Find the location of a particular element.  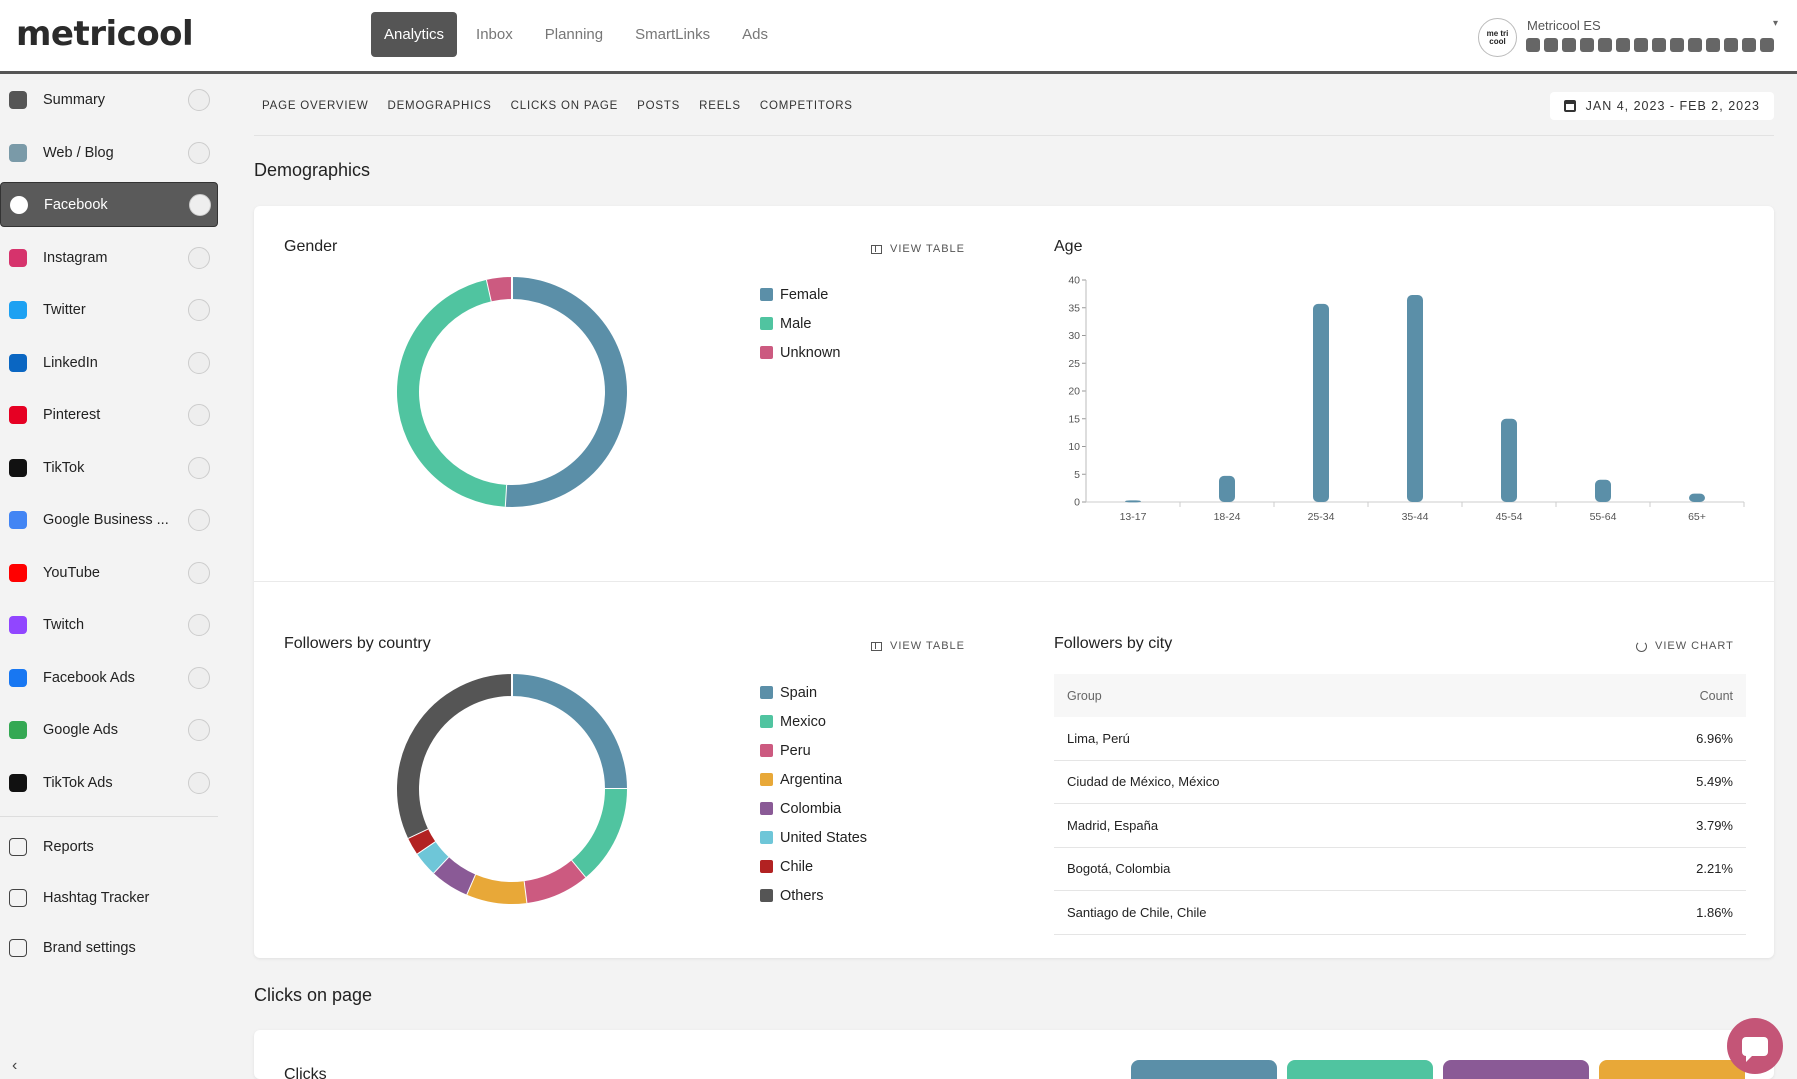

sidebar-item-label: TikTok Ads is located at coordinates (78, 782).